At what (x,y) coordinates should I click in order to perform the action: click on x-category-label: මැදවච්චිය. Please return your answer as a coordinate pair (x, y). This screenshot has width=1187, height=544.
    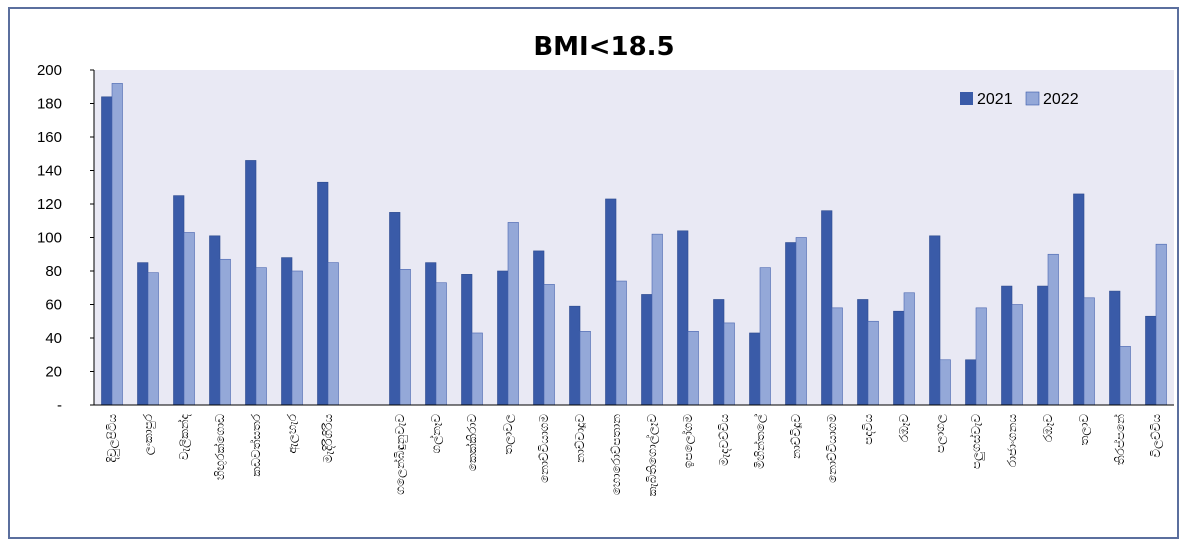
    Looking at the image, I should click on (724, 440).